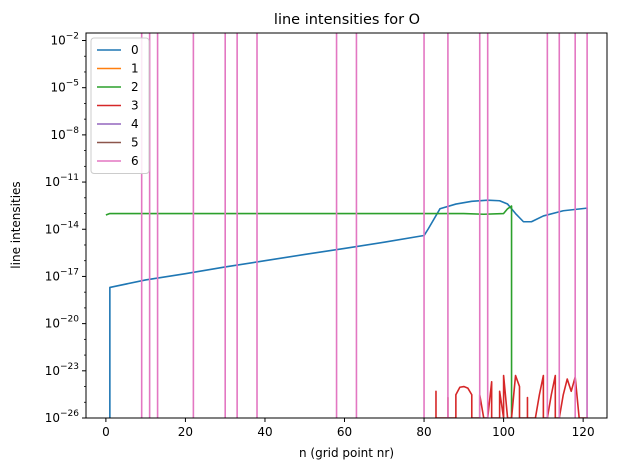 The height and width of the screenshot is (470, 630). Describe the element at coordinates (135, 87) in the screenshot. I see `legend-label-2: 2` at that location.